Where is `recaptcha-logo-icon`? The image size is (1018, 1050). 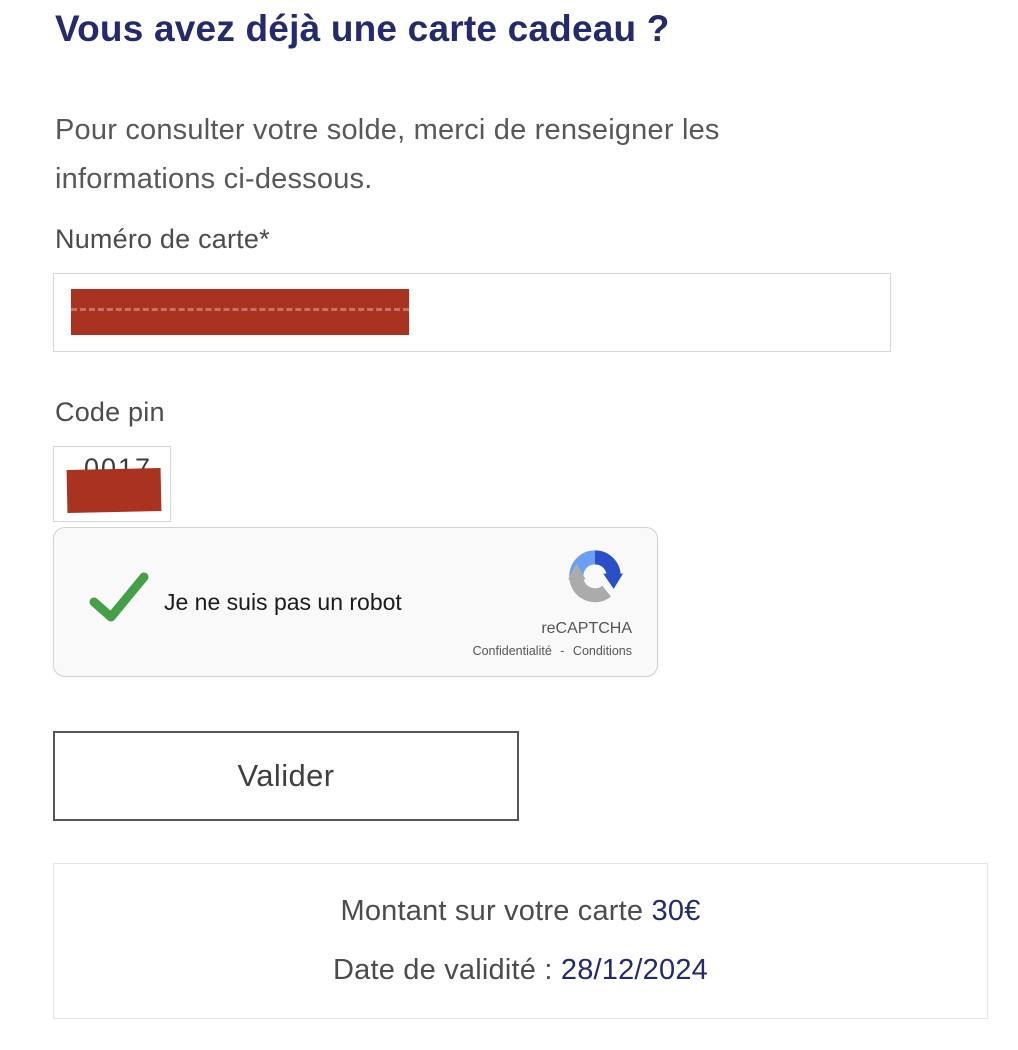 recaptcha-logo-icon is located at coordinates (595, 576).